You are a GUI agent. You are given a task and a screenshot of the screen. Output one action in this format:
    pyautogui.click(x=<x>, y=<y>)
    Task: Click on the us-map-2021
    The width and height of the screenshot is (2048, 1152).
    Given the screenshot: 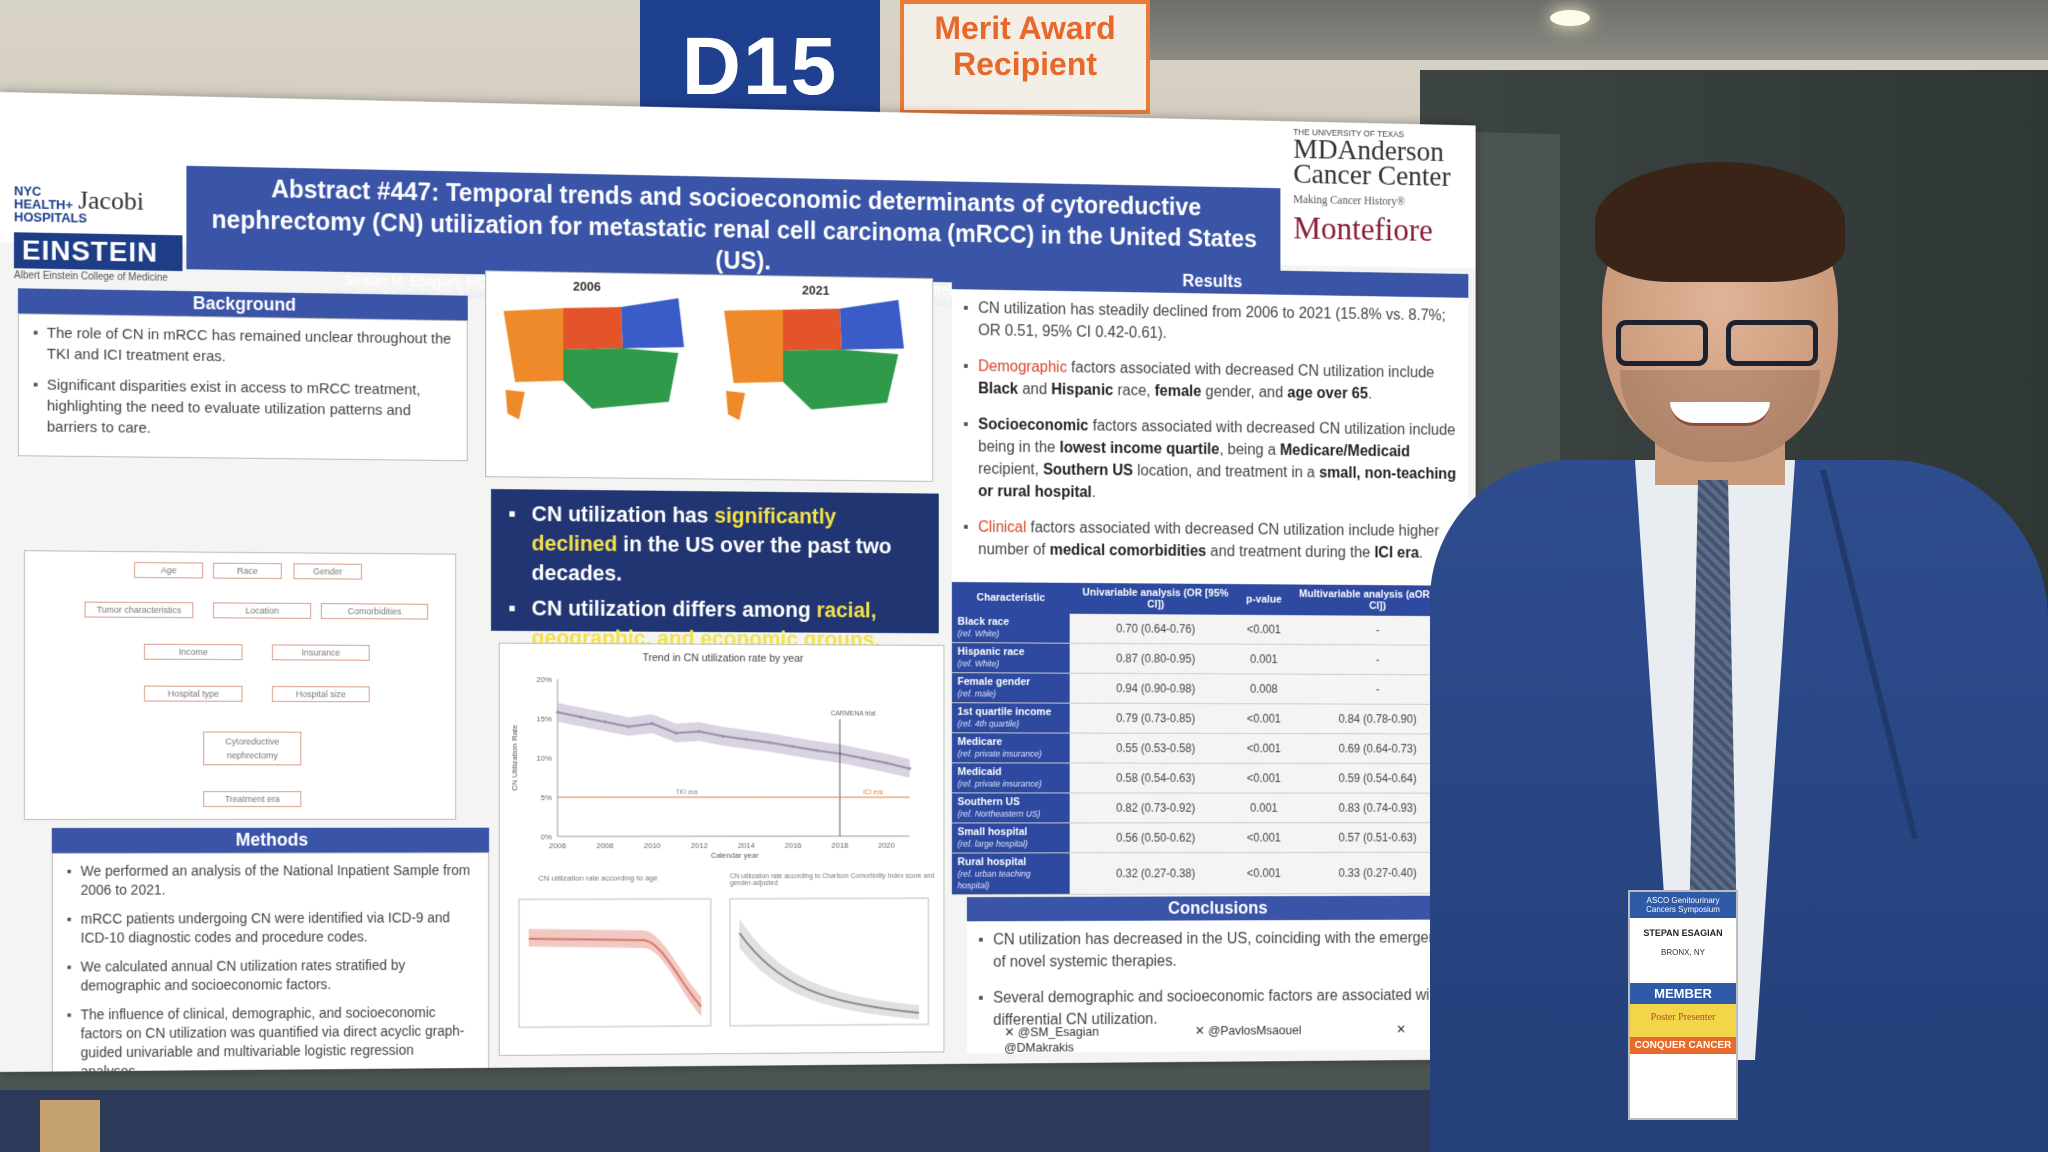 What is the action you would take?
    pyautogui.click(x=814, y=359)
    